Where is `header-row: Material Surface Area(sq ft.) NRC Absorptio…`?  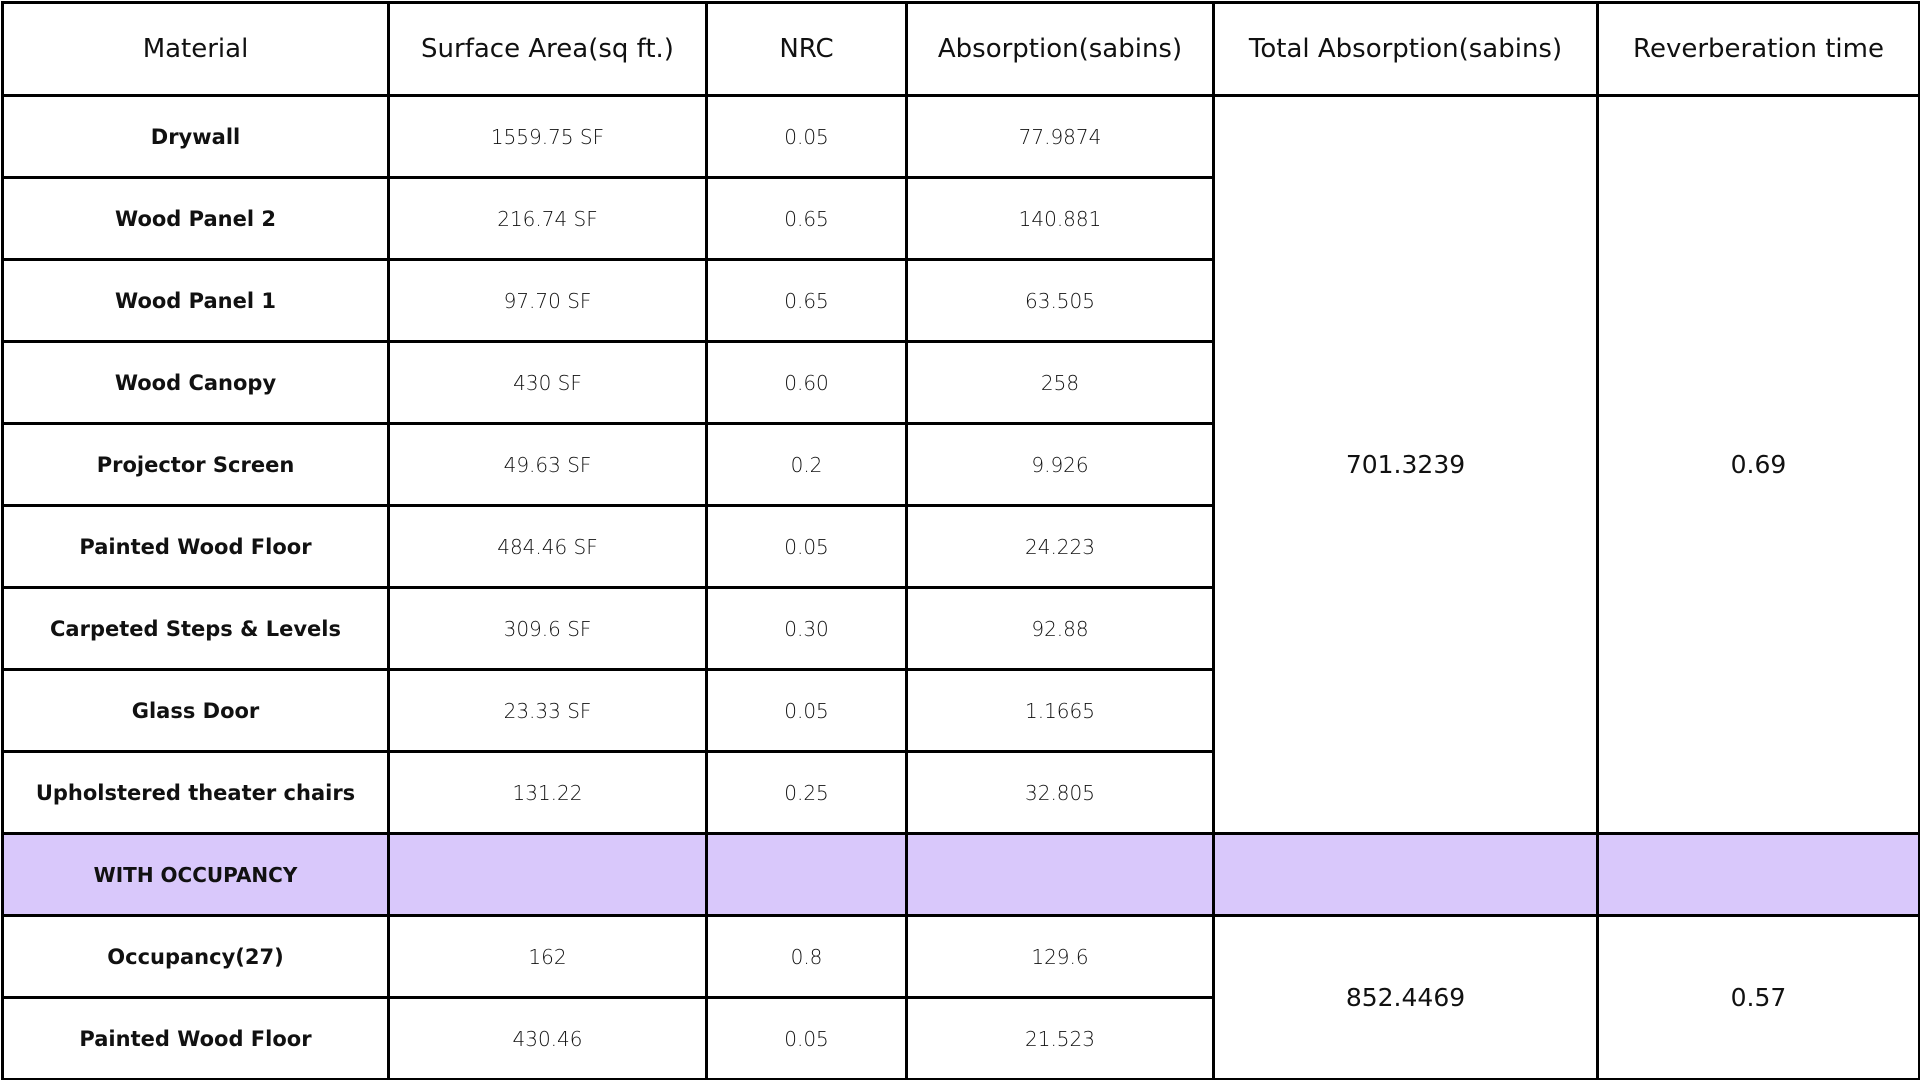
header-row: Material Surface Area(sq ft.) NRC Absorptio… is located at coordinates (960, 49).